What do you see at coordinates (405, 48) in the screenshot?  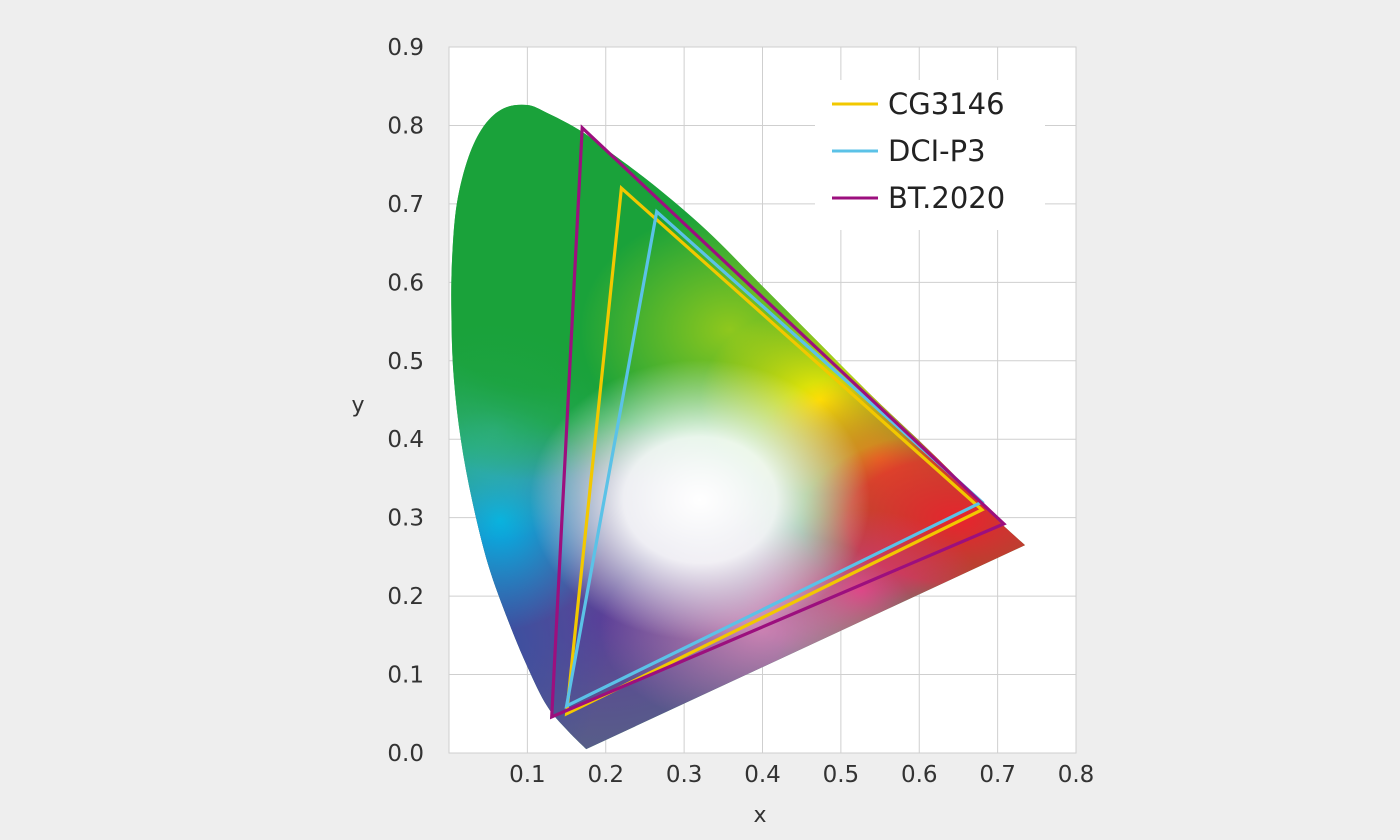 I see `y-tick-label: 0.9` at bounding box center [405, 48].